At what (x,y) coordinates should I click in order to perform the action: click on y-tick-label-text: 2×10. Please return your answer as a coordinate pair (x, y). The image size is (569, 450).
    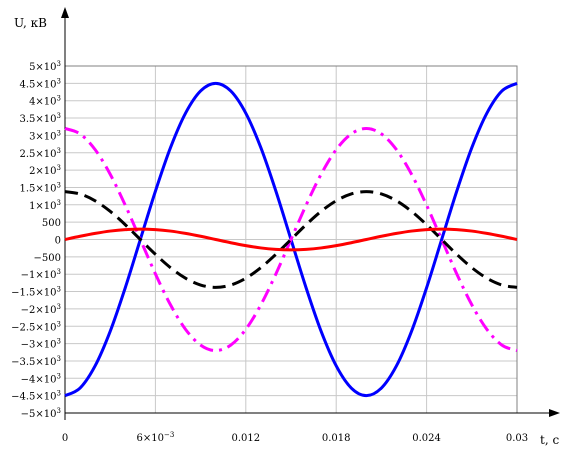
    Looking at the image, I should click on (42, 171).